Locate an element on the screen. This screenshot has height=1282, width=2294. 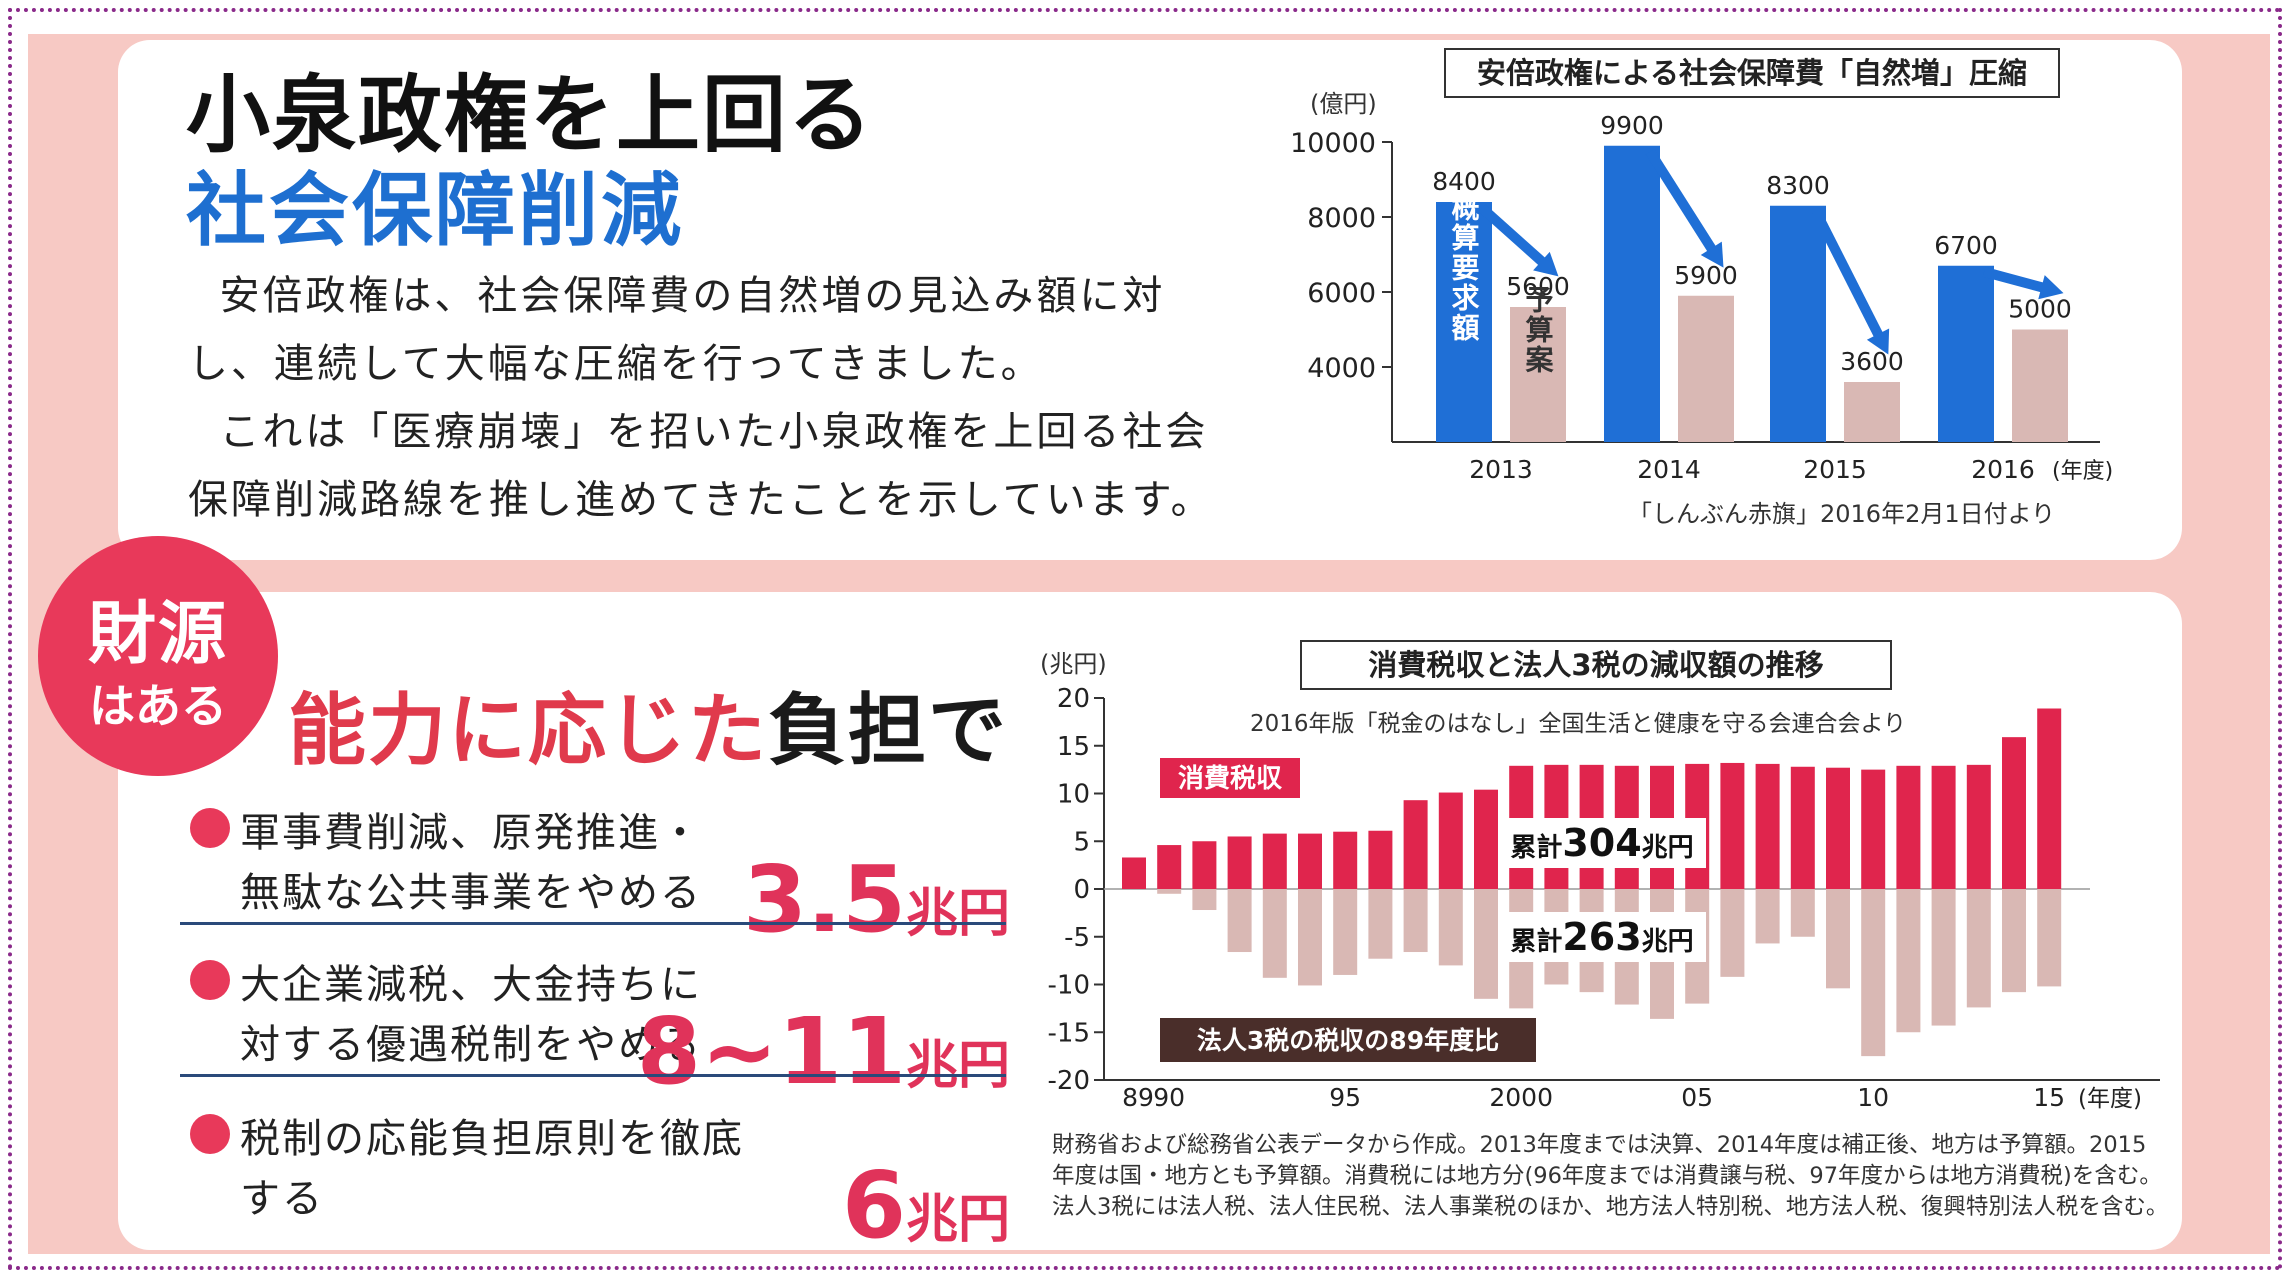
item-amount-number: 3.5 is located at coordinates (824, 899).